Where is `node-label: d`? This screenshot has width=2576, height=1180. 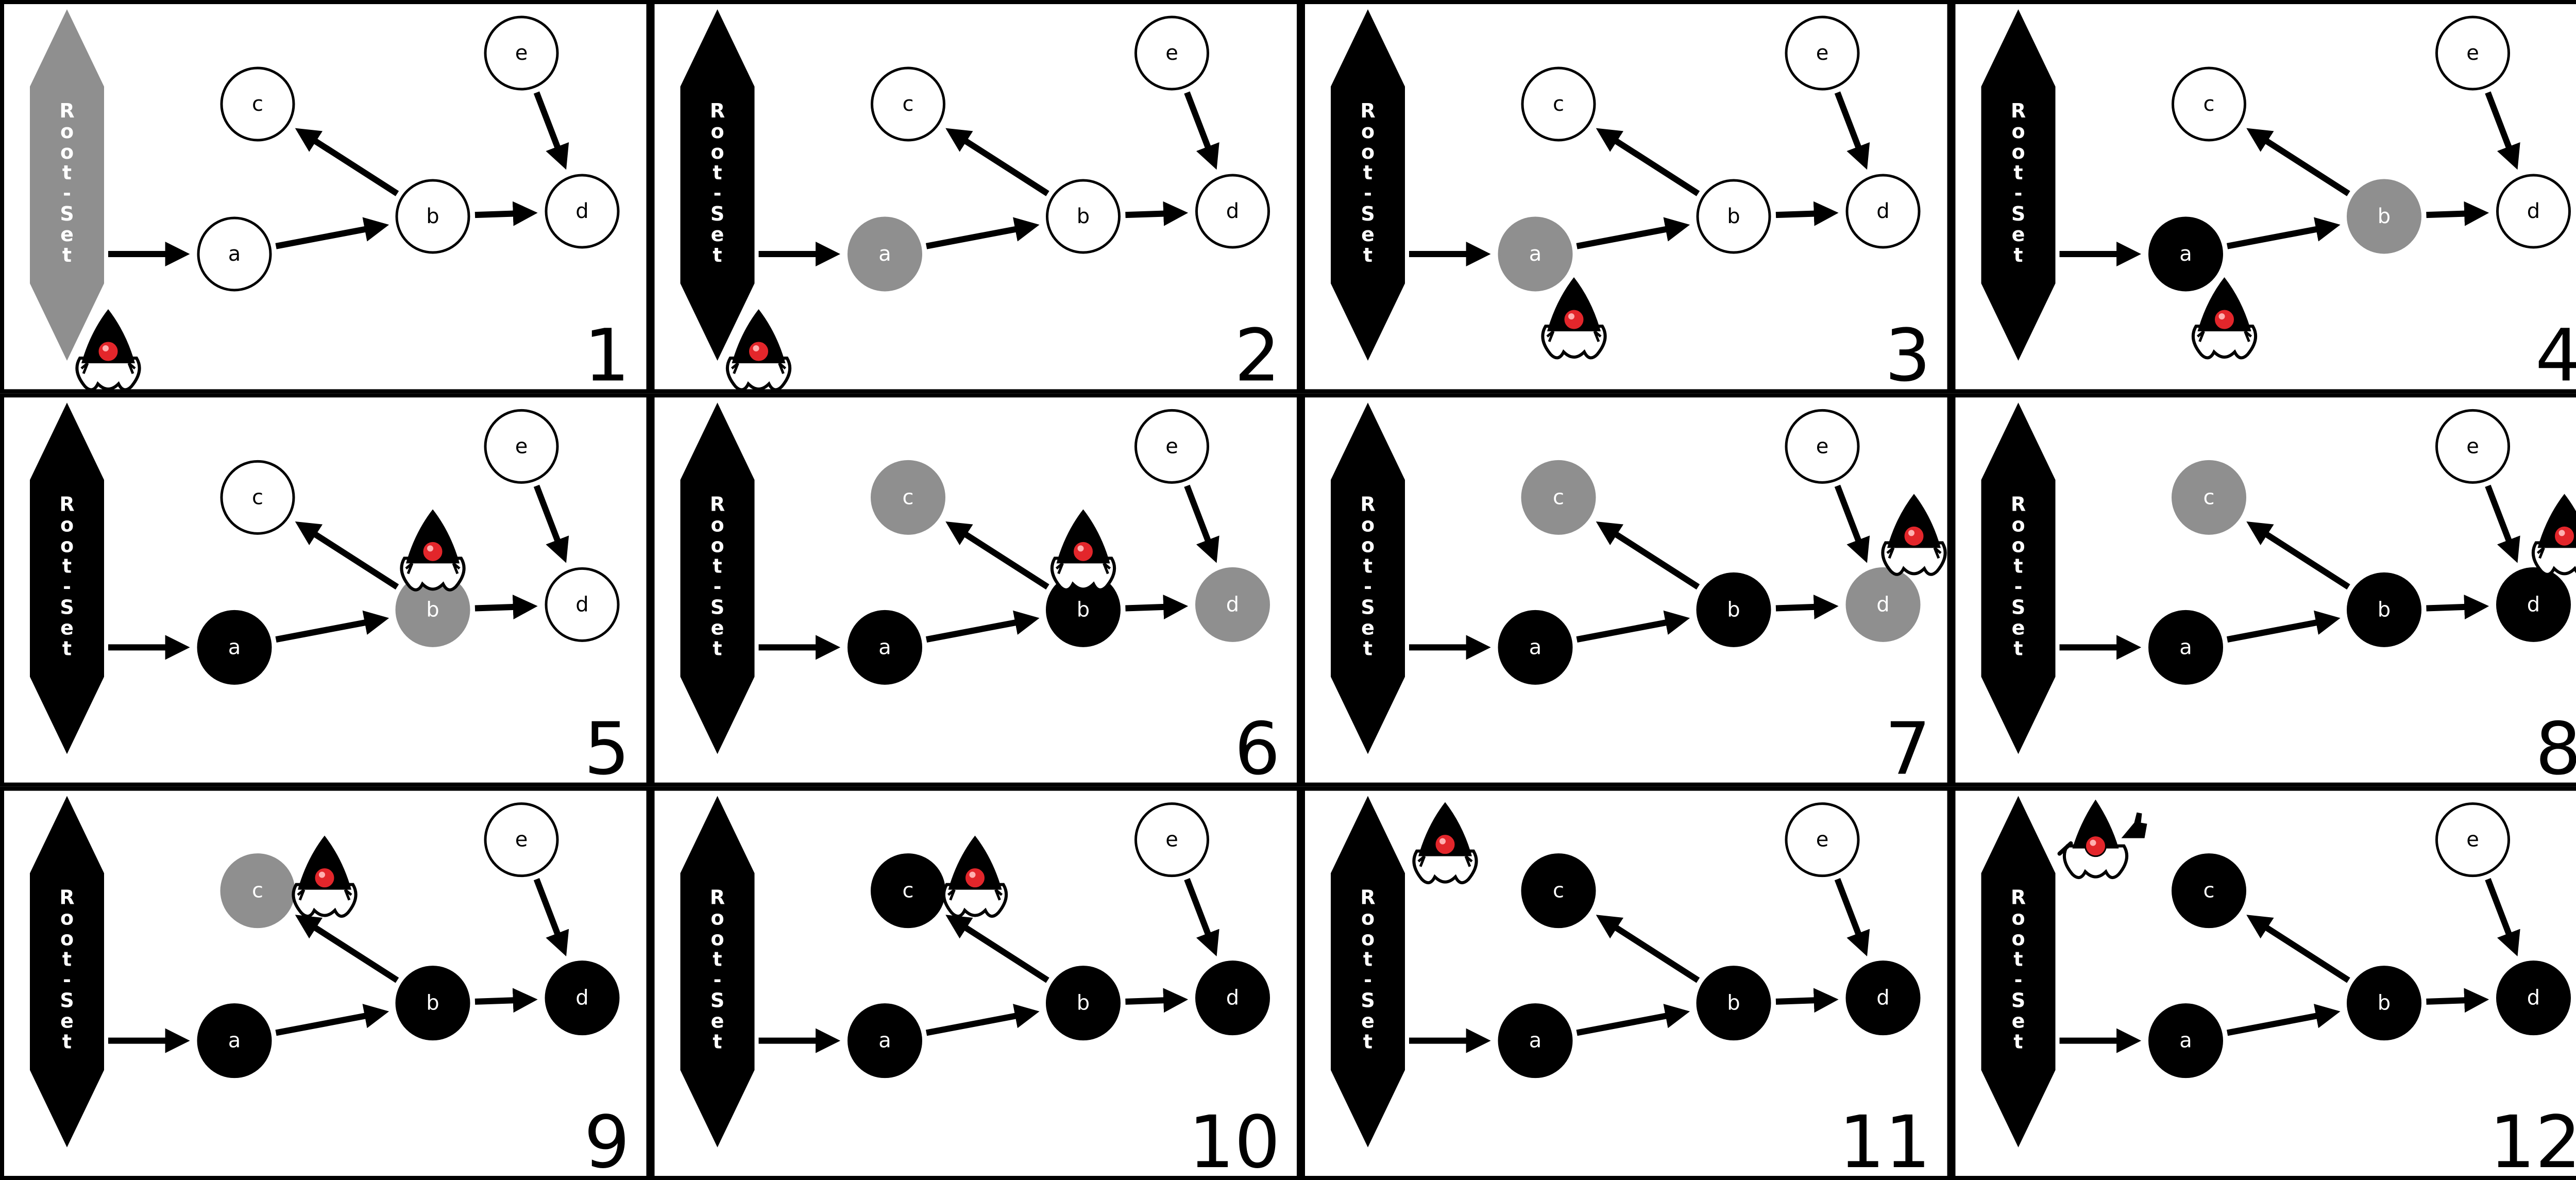 node-label: d is located at coordinates (1233, 604).